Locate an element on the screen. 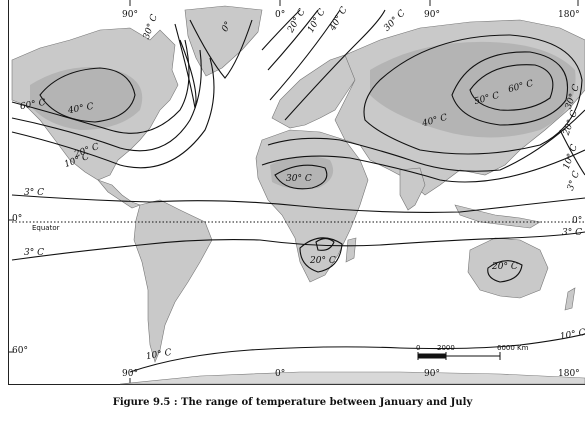  scale-label-2000: 2000 is located at coordinates (446, 348).